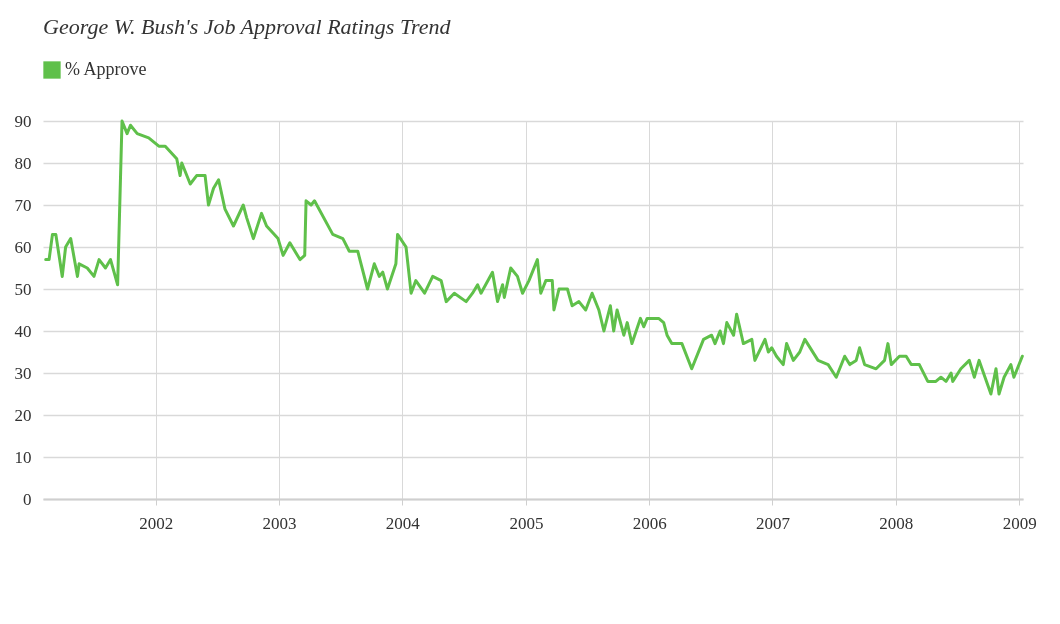  I want to click on y-tick-label: 90, so click(23, 121).